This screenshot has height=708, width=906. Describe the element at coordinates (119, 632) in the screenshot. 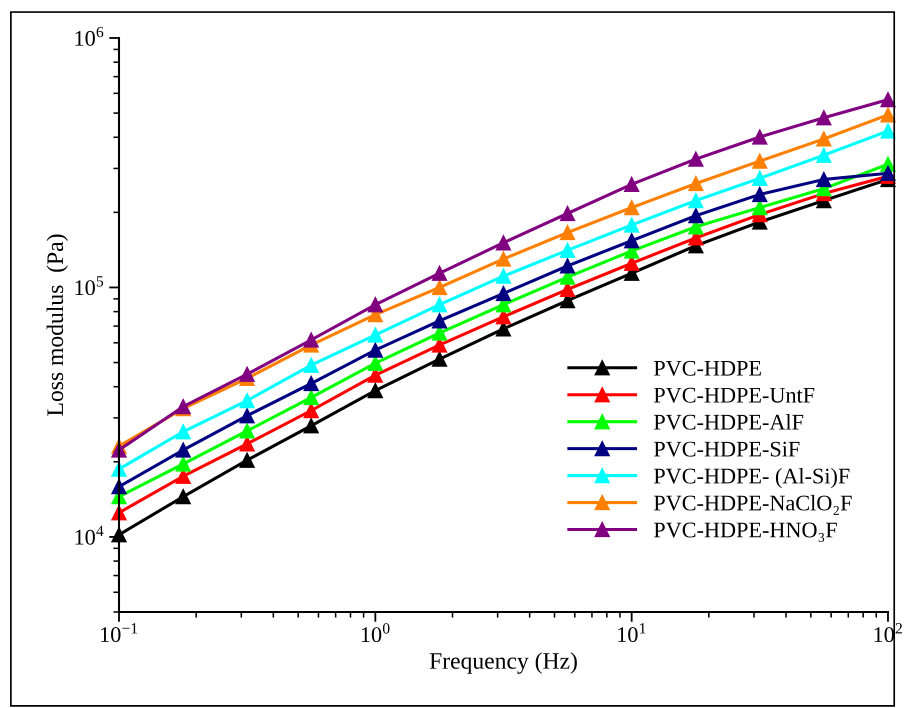

I see `x-tick-label: 10$^{−1}$` at that location.